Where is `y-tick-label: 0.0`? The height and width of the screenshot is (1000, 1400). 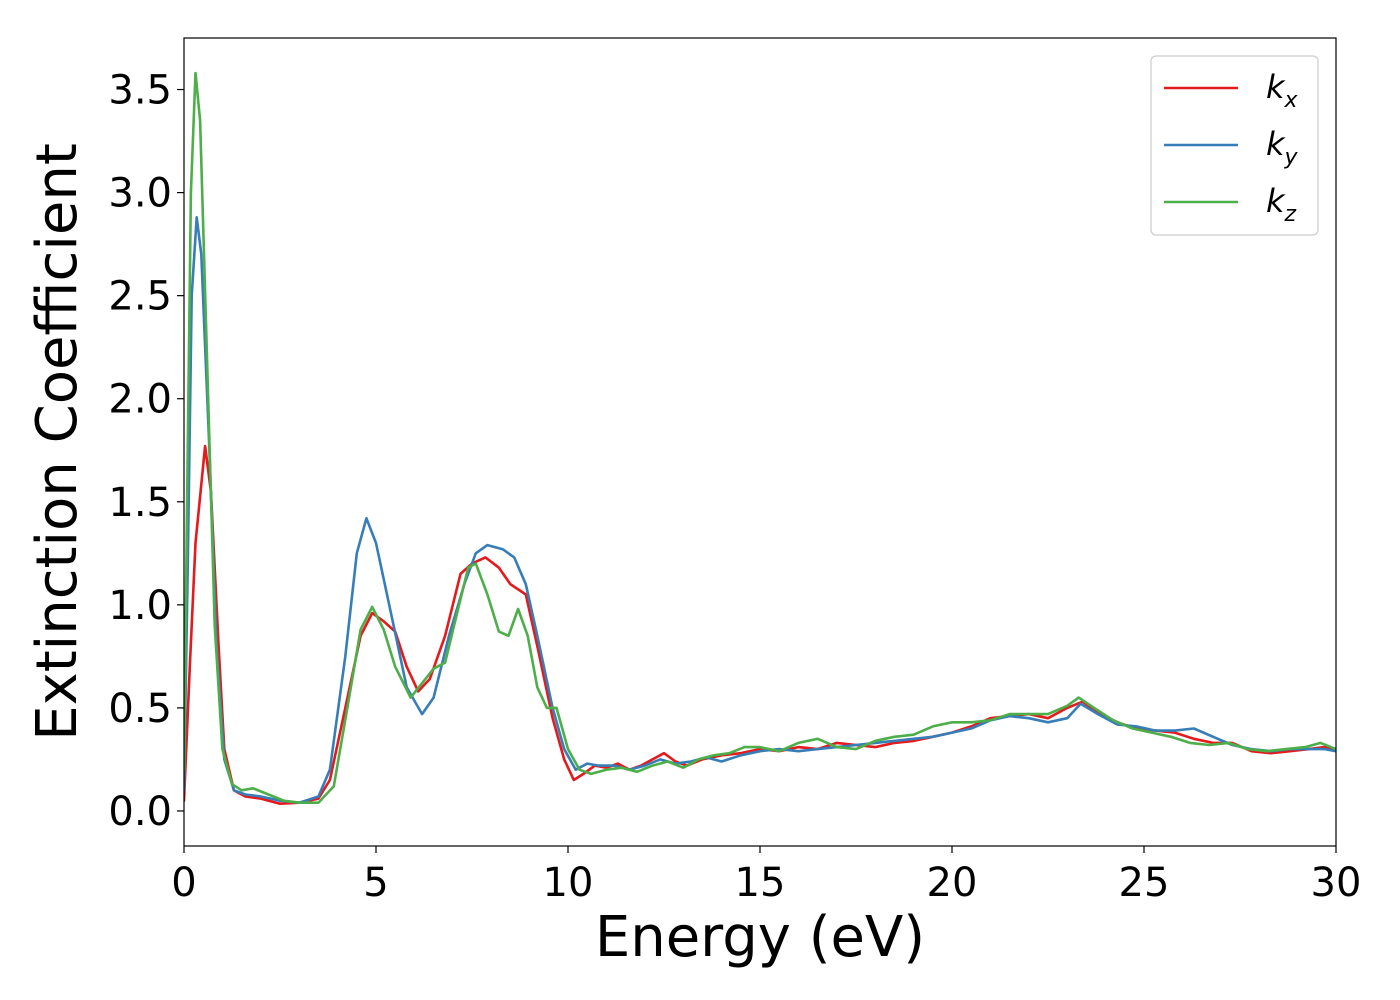 y-tick-label: 0.0 is located at coordinates (140, 812).